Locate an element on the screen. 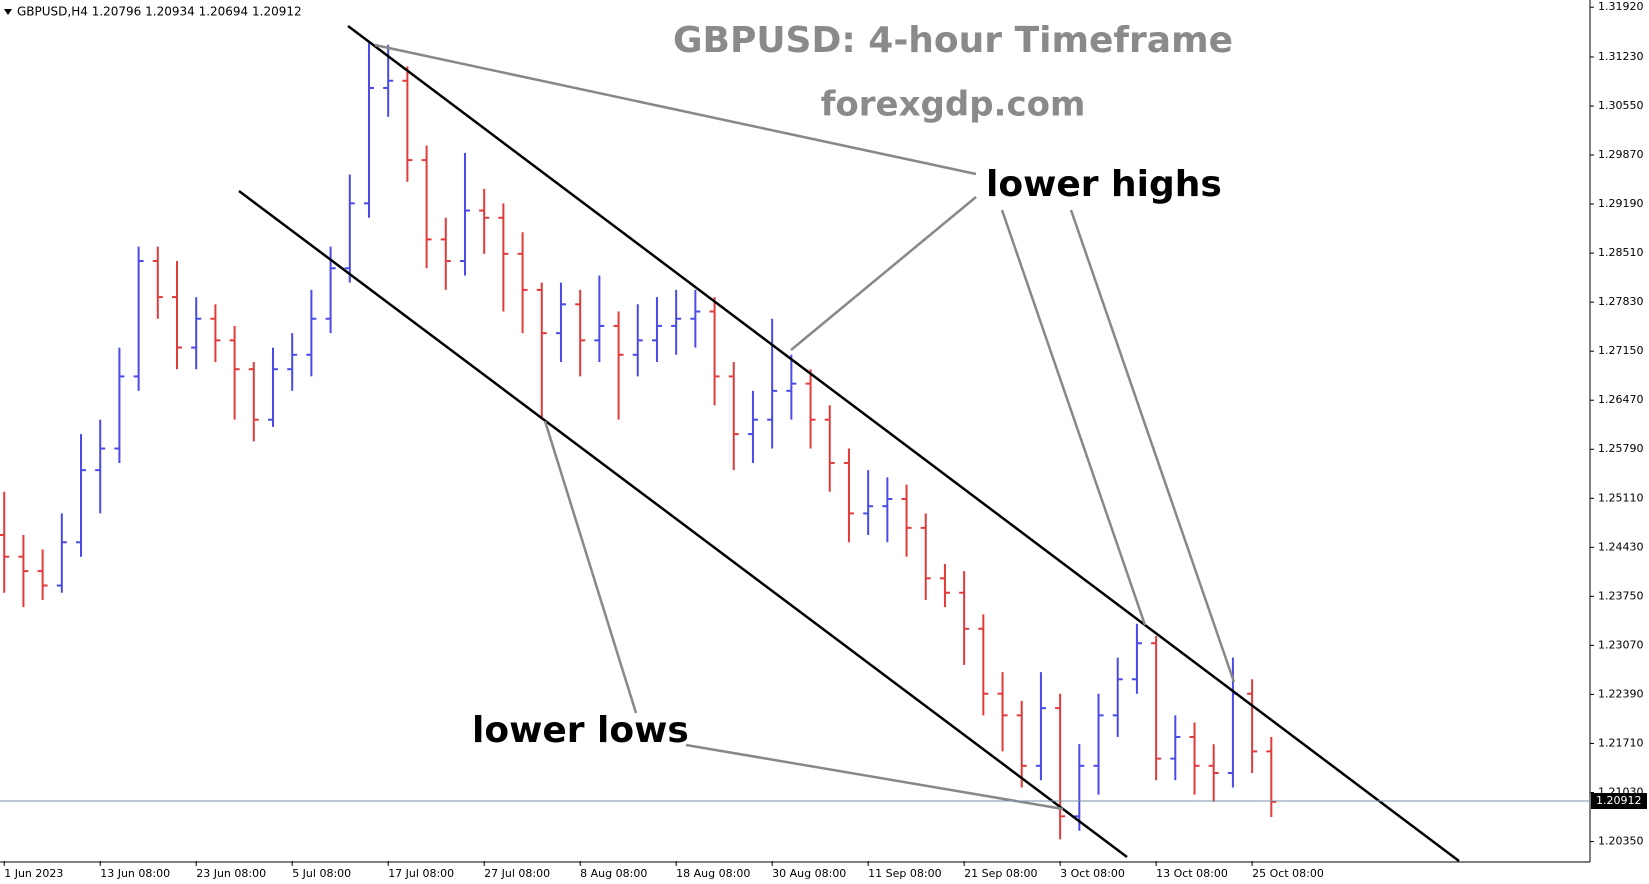 The image size is (1649, 884). y-tick-label: 1.30550 is located at coordinates (1621, 105).